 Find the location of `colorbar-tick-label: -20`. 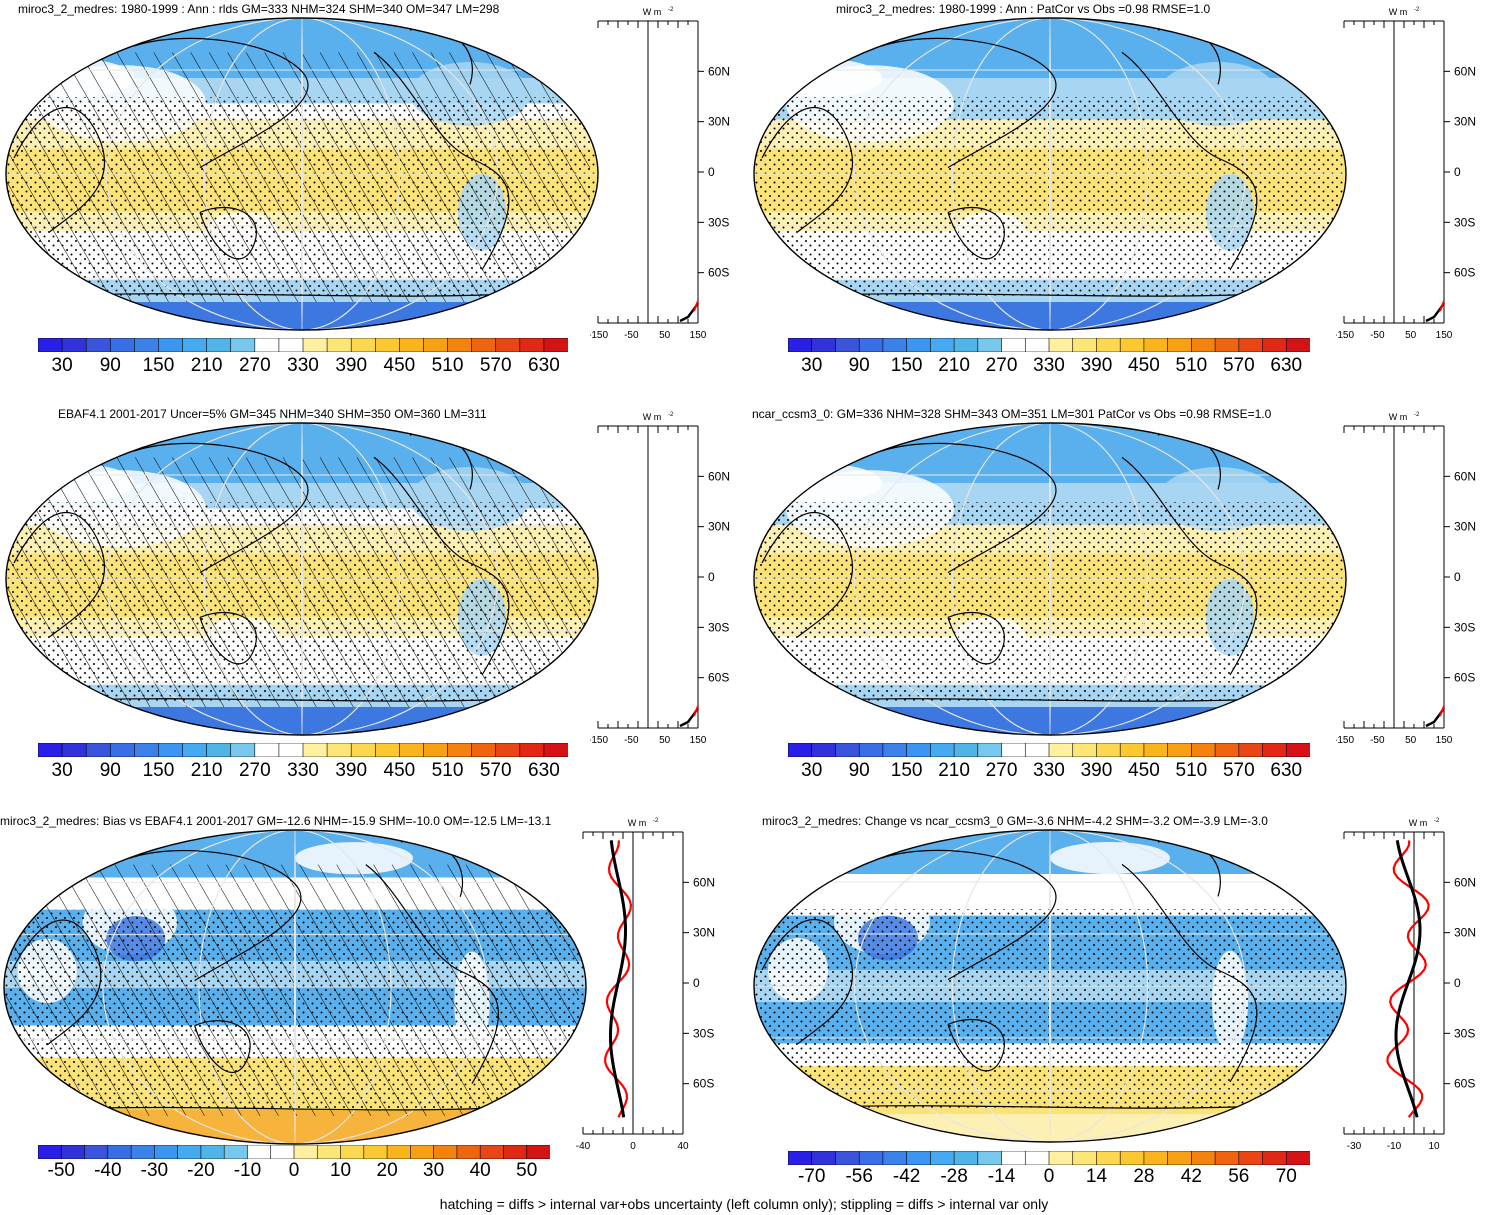

colorbar-tick-label: -20 is located at coordinates (201, 1170).